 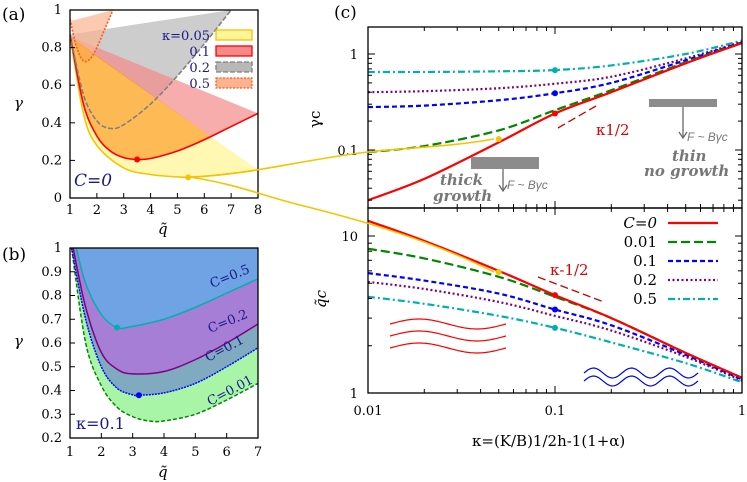 I want to click on b-xtick-label: 5, so click(x=195, y=452).